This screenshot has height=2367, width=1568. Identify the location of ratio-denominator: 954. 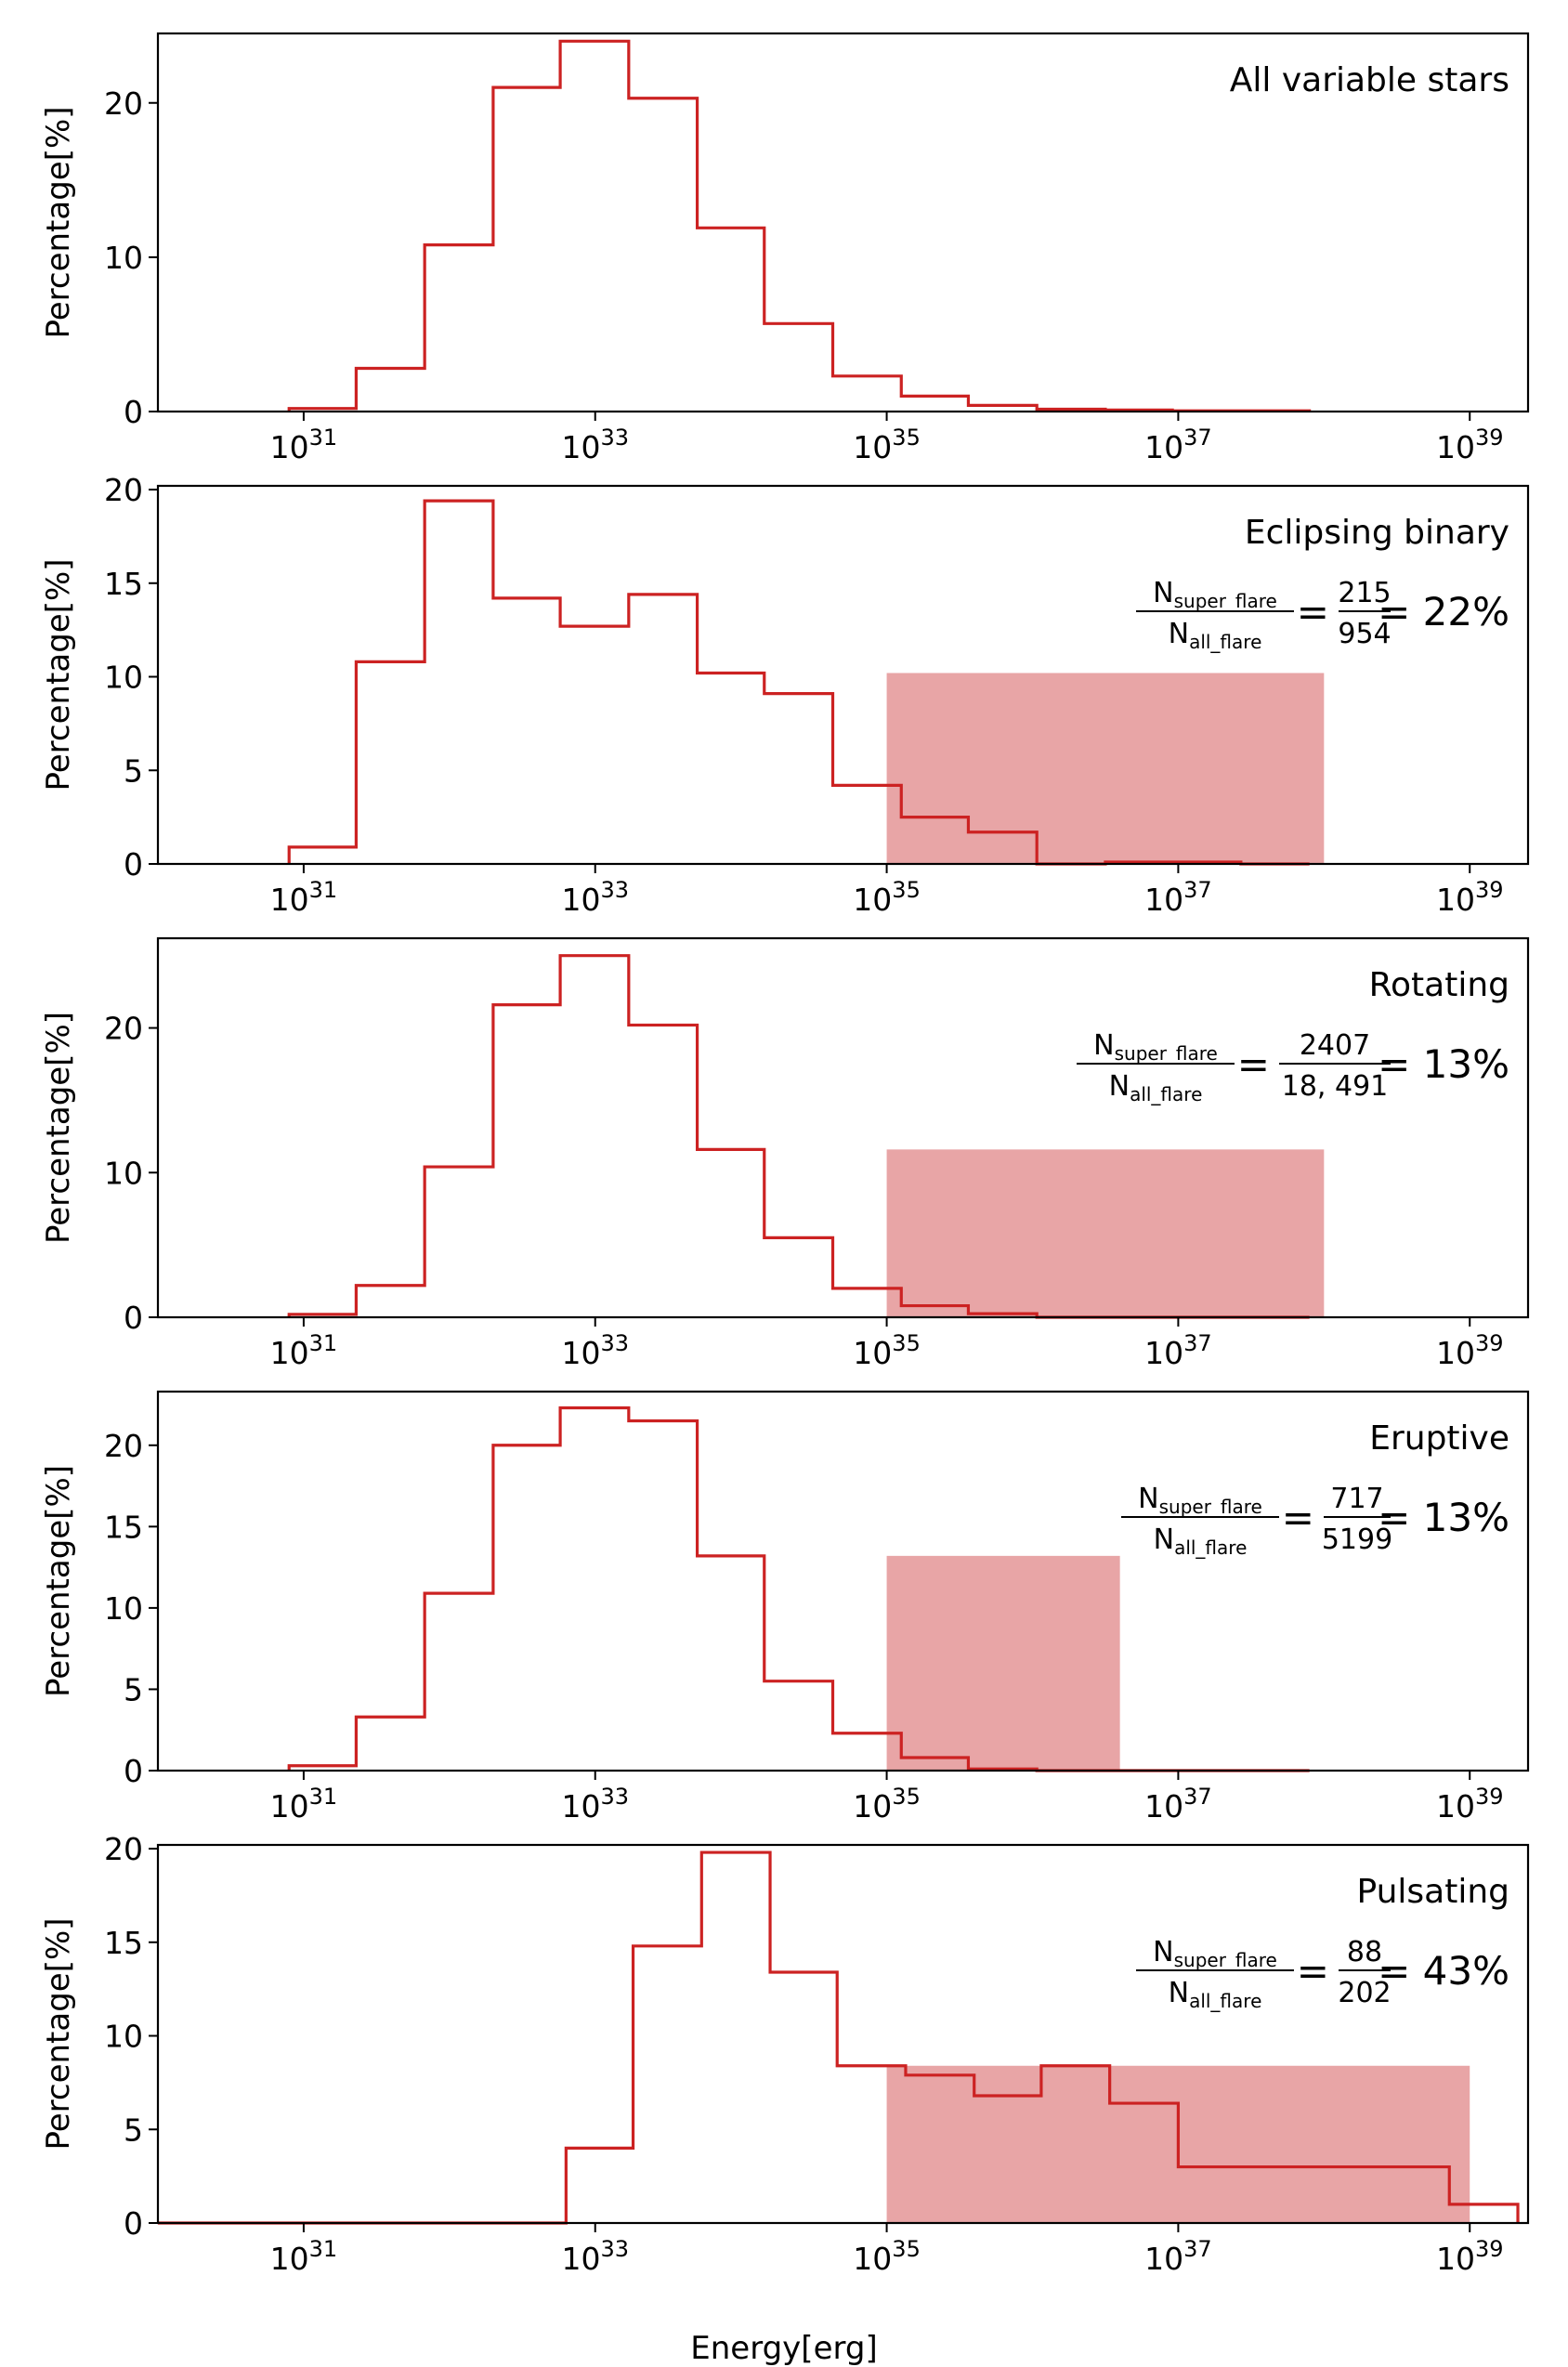
(1364, 634).